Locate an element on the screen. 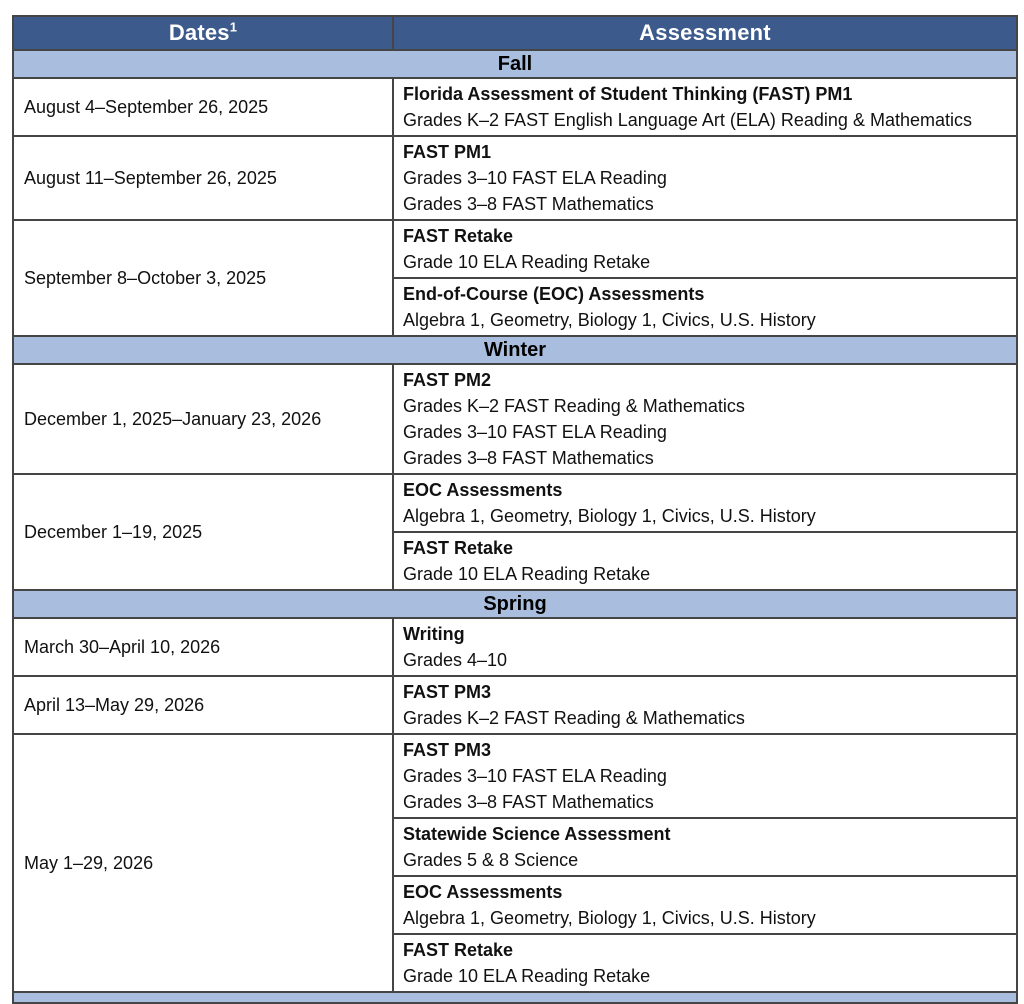  section-title: Fall is located at coordinates (515, 64).